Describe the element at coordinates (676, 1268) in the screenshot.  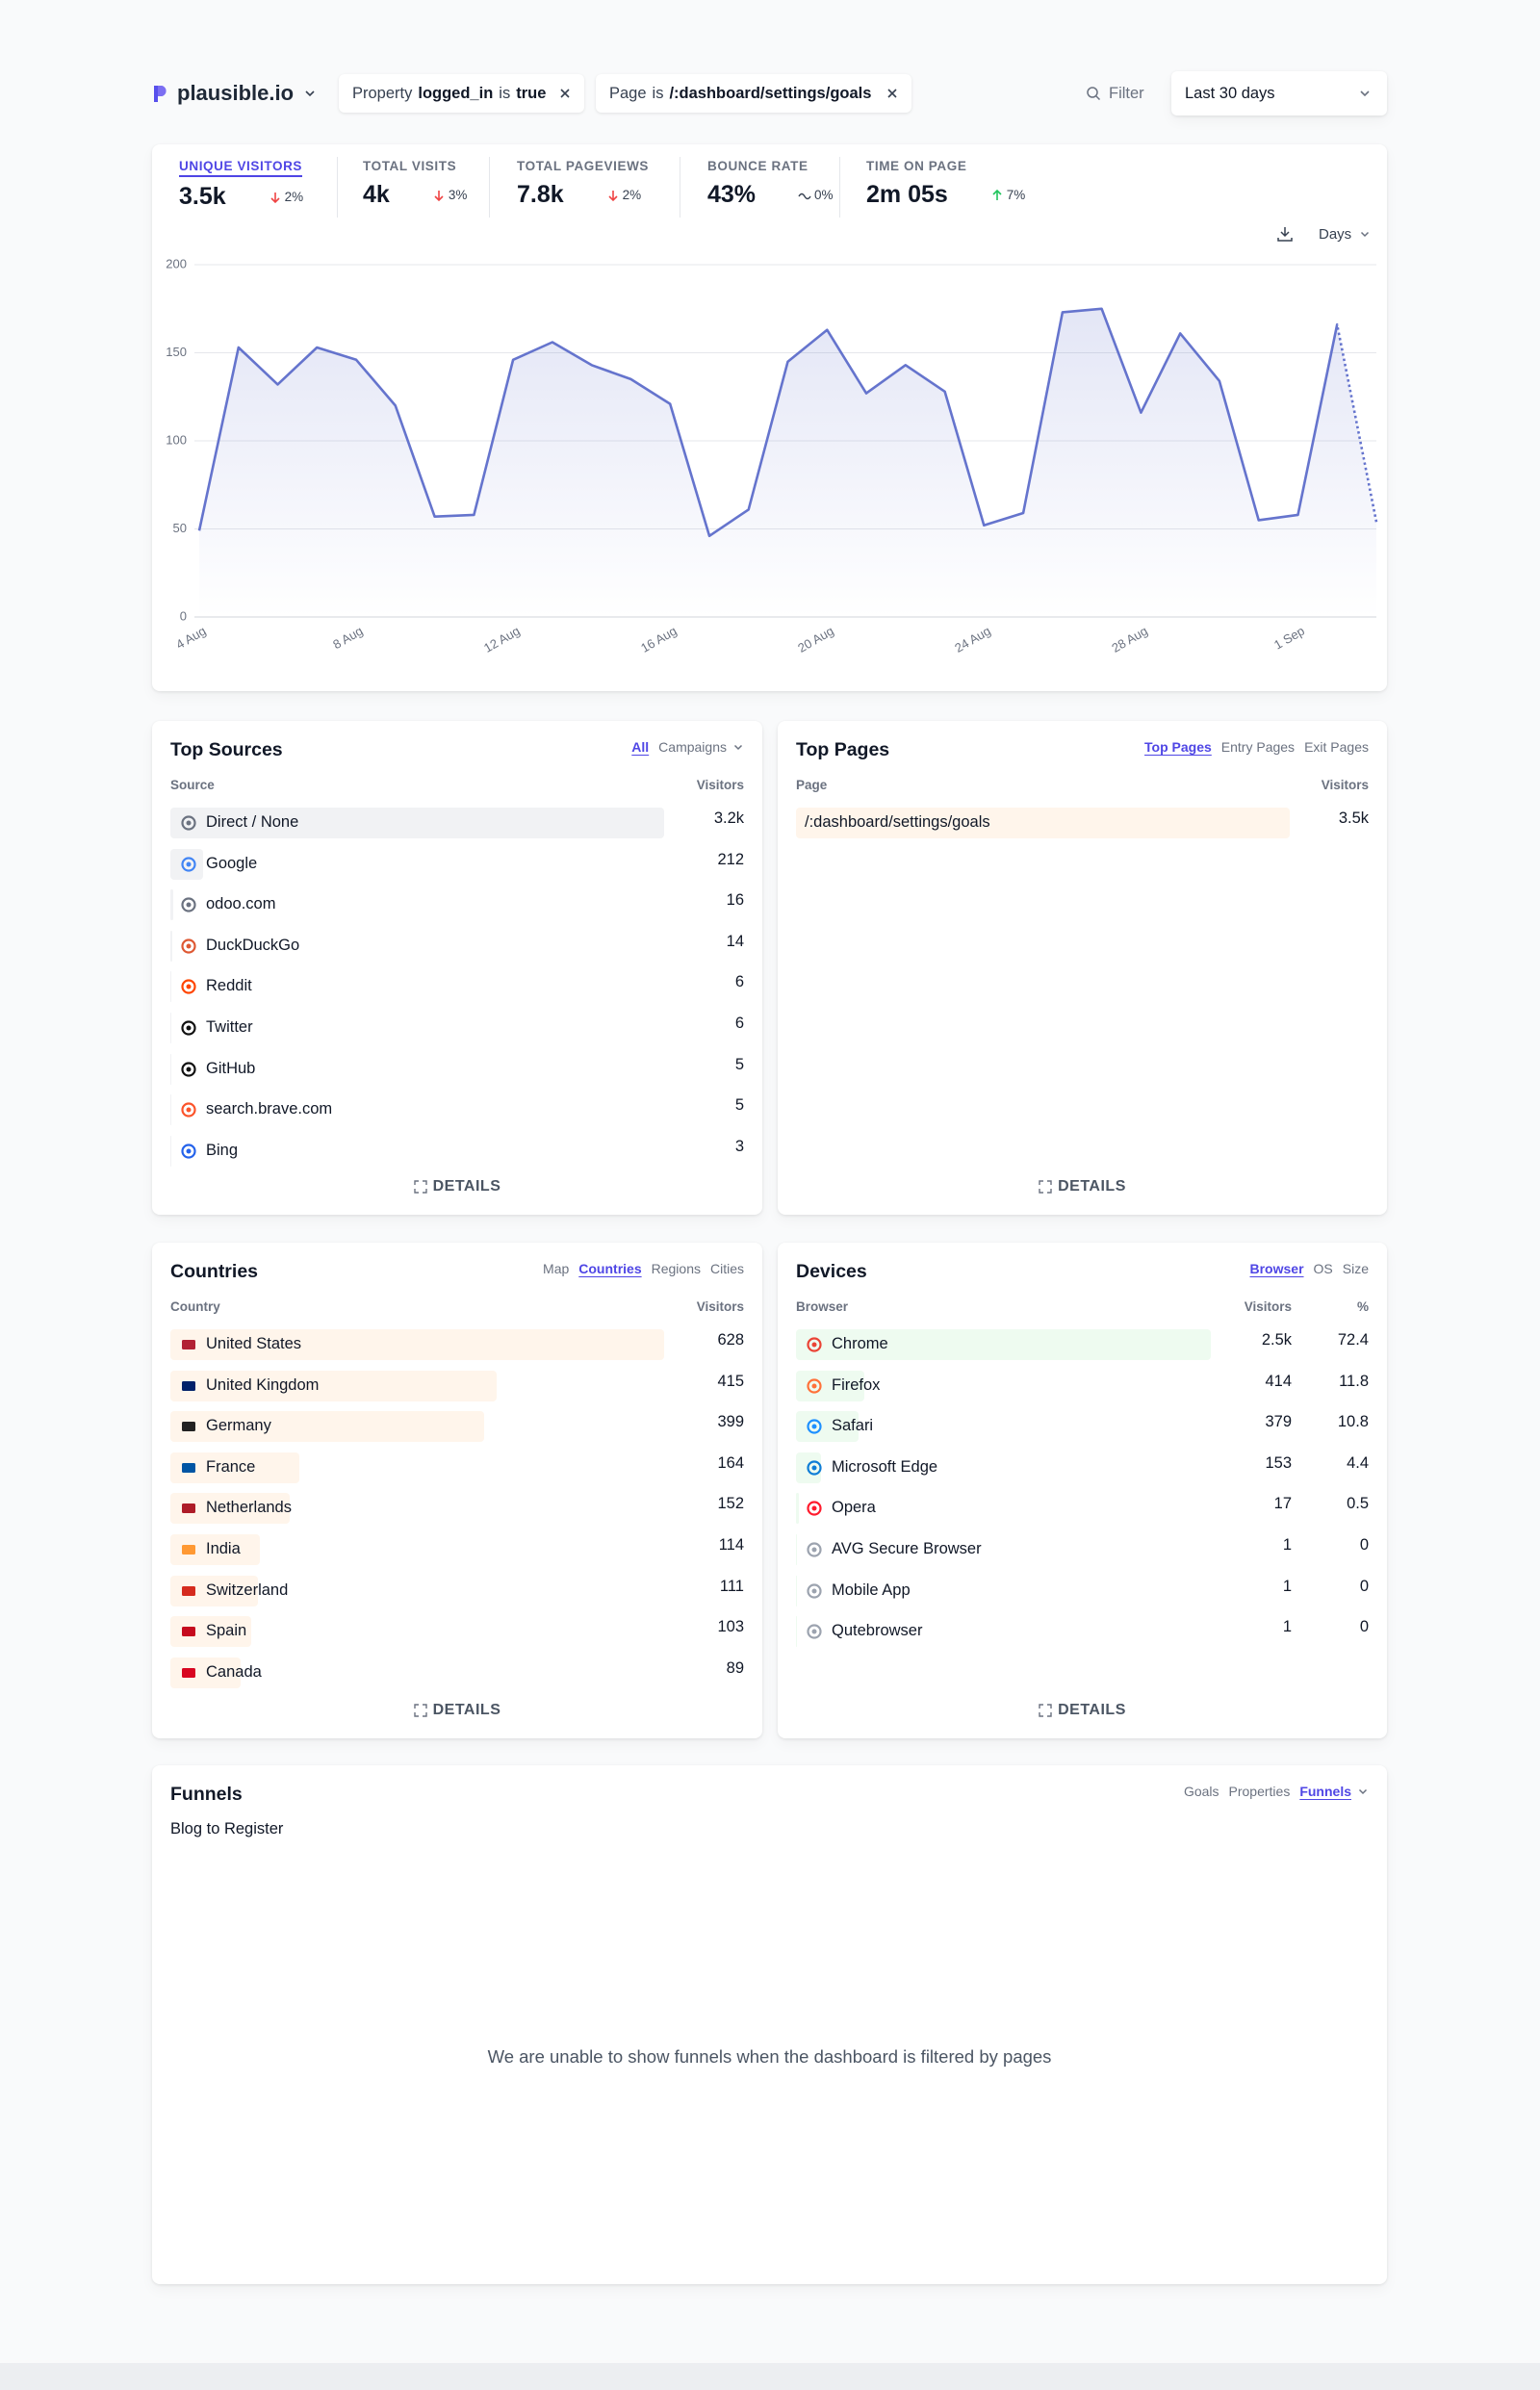
I see `tab: Regions` at that location.